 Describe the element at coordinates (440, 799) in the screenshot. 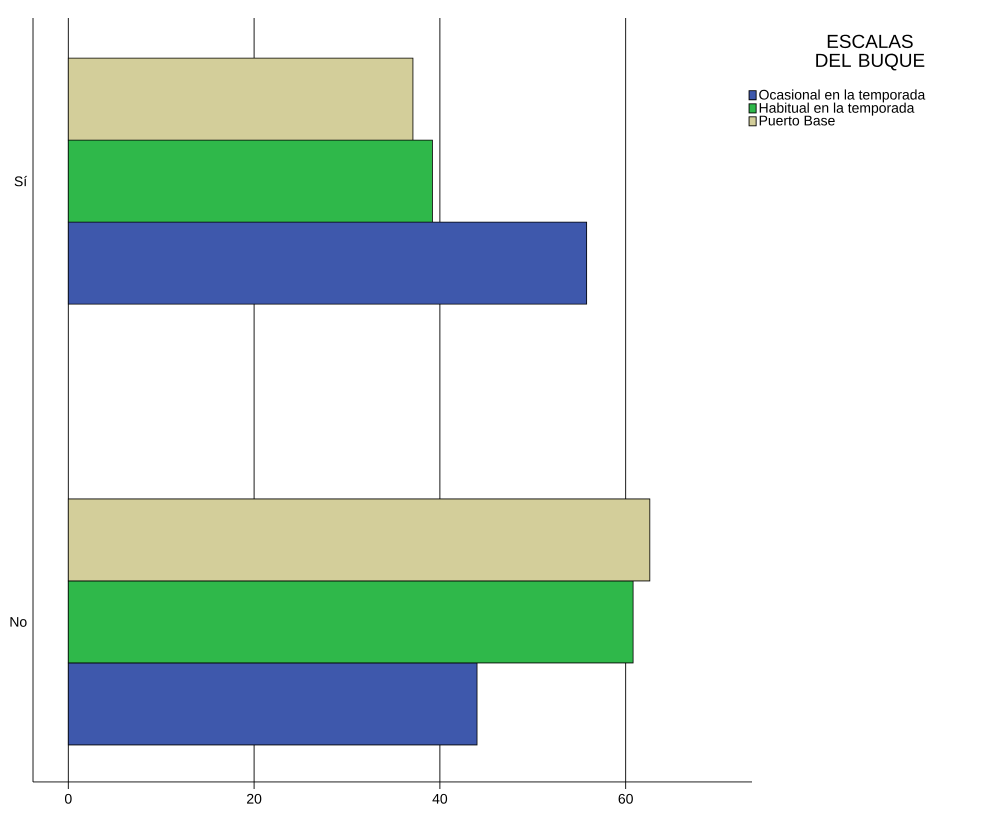

I see `x-tick-label: 40` at that location.